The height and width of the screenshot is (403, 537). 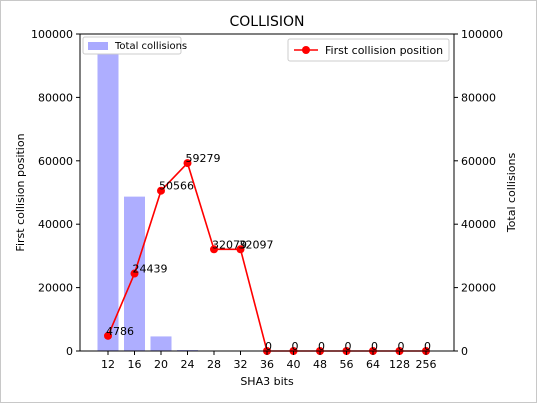 I want to click on data-label-32: 32097, so click(x=256, y=244).